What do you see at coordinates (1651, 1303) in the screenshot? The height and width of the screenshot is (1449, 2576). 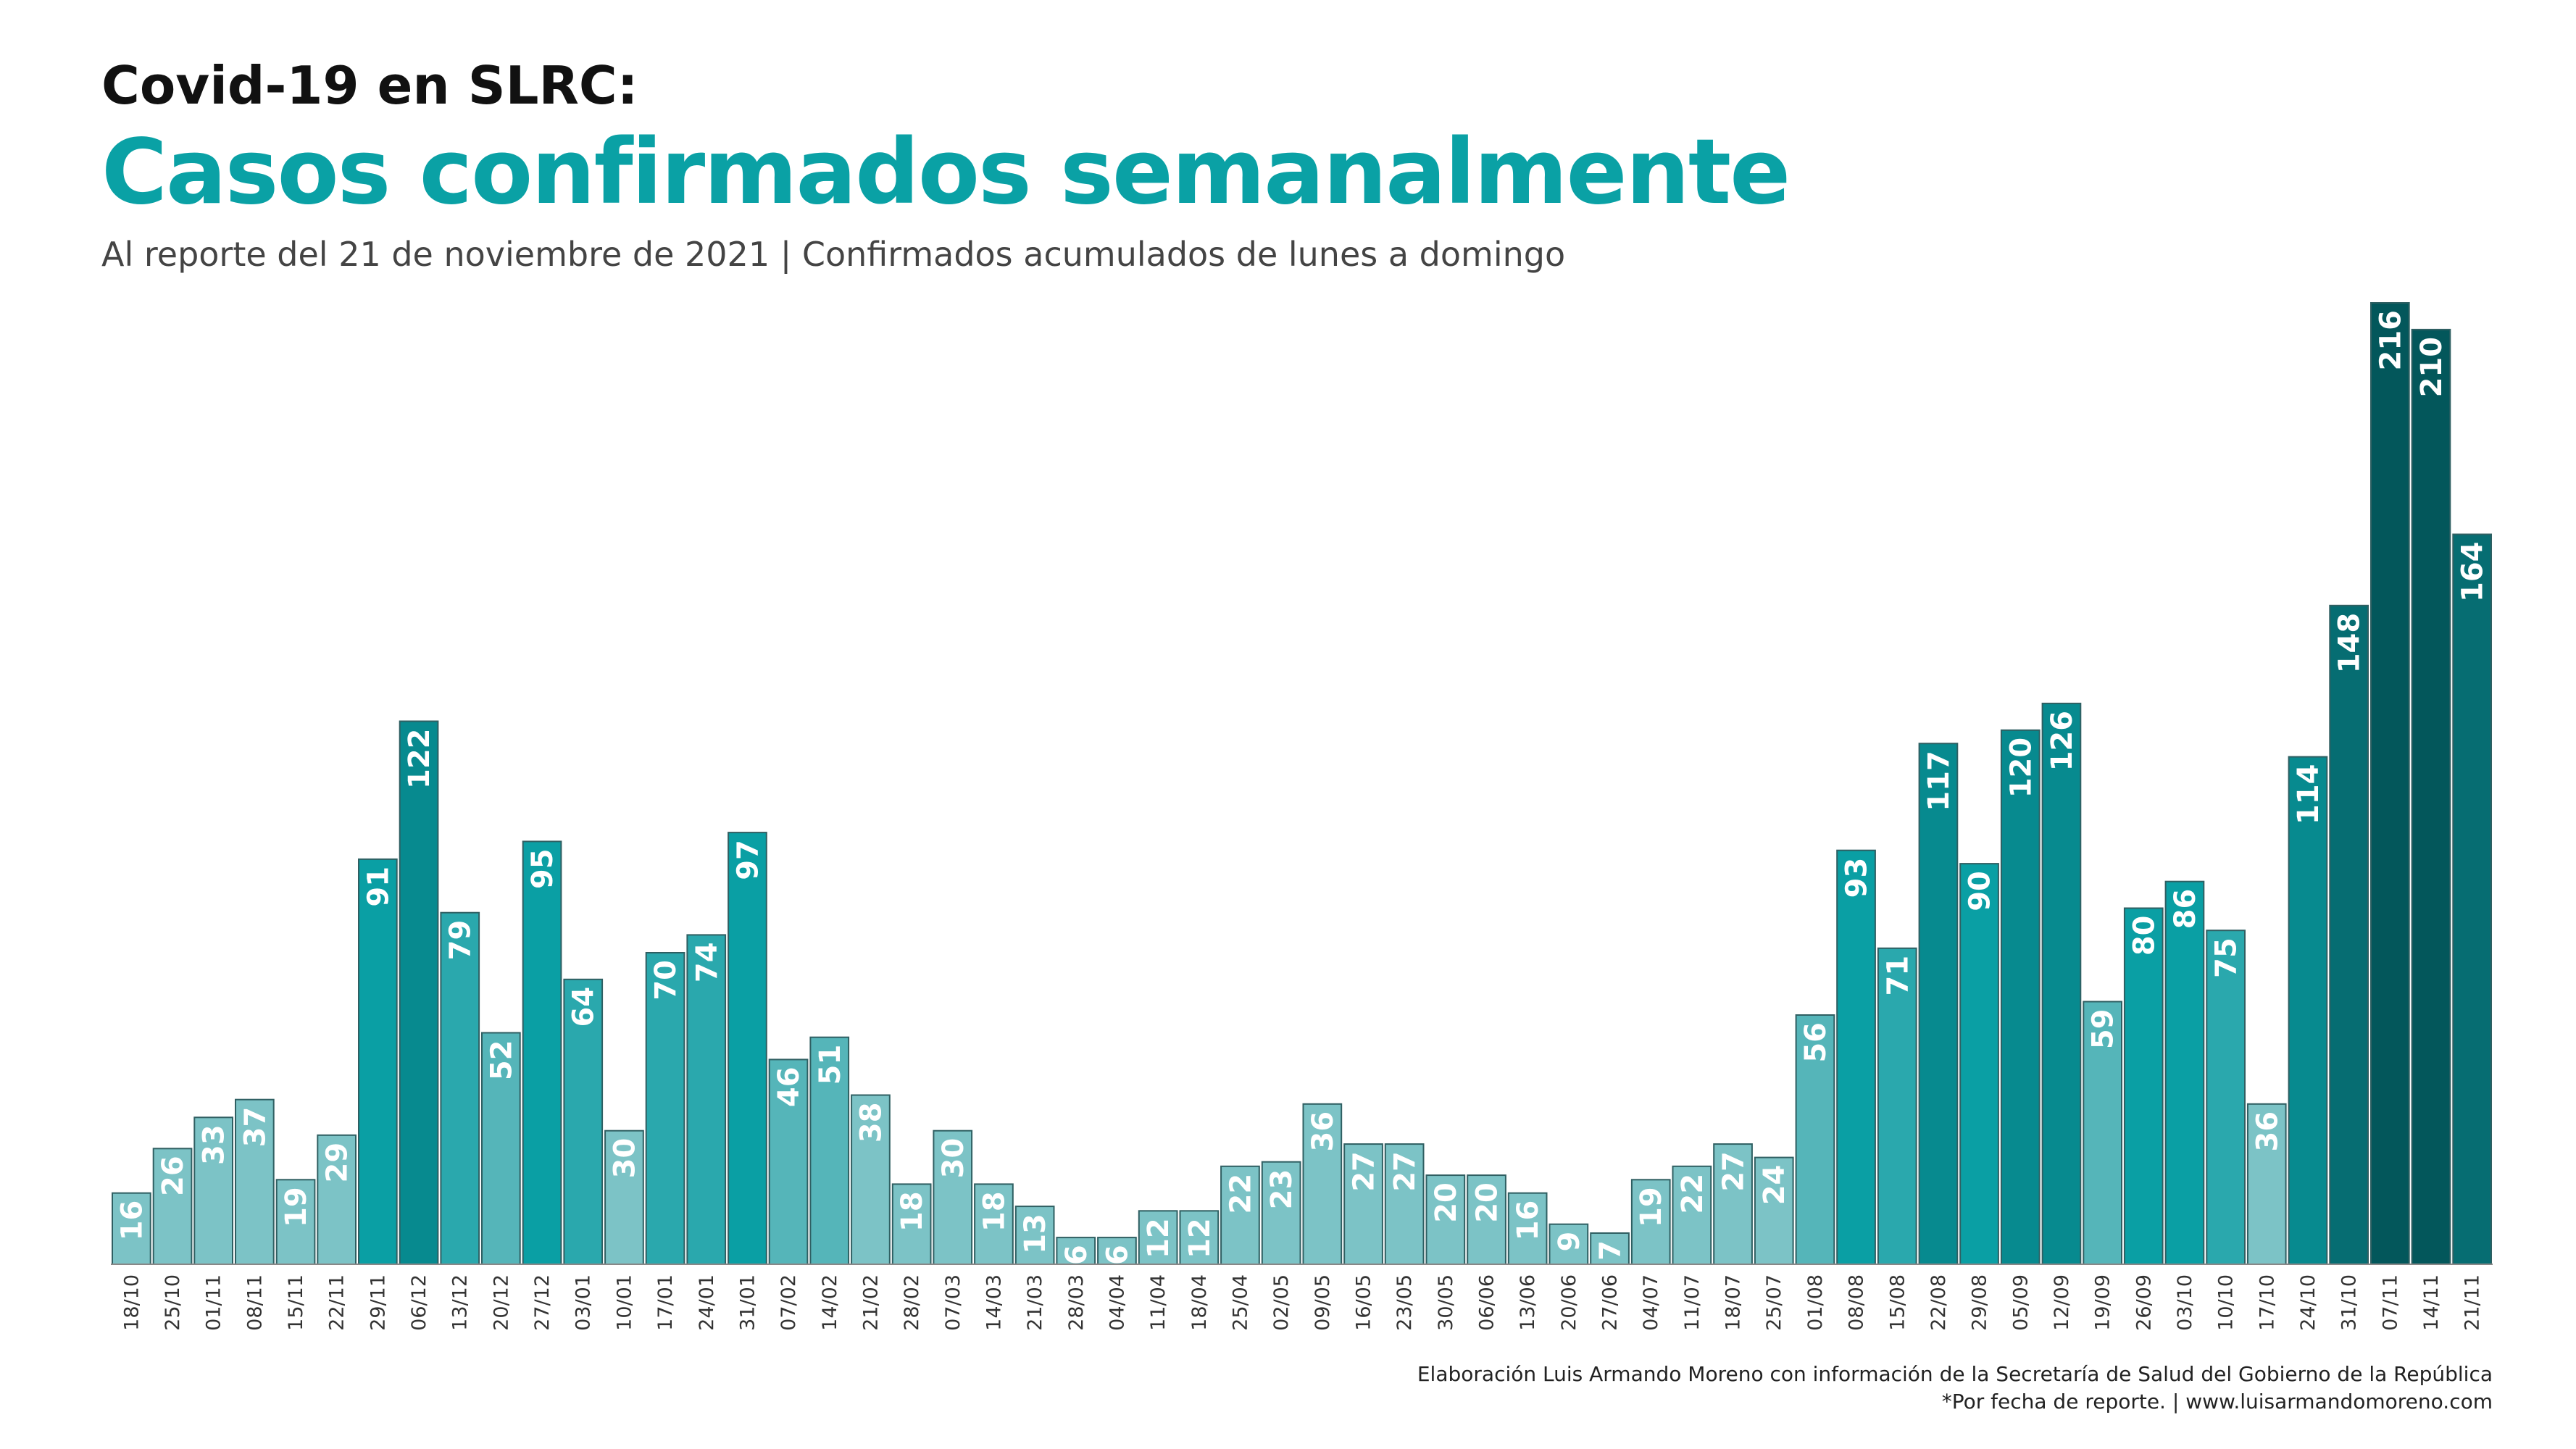 I see `tick-label-04/07: 04/07` at bounding box center [1651, 1303].